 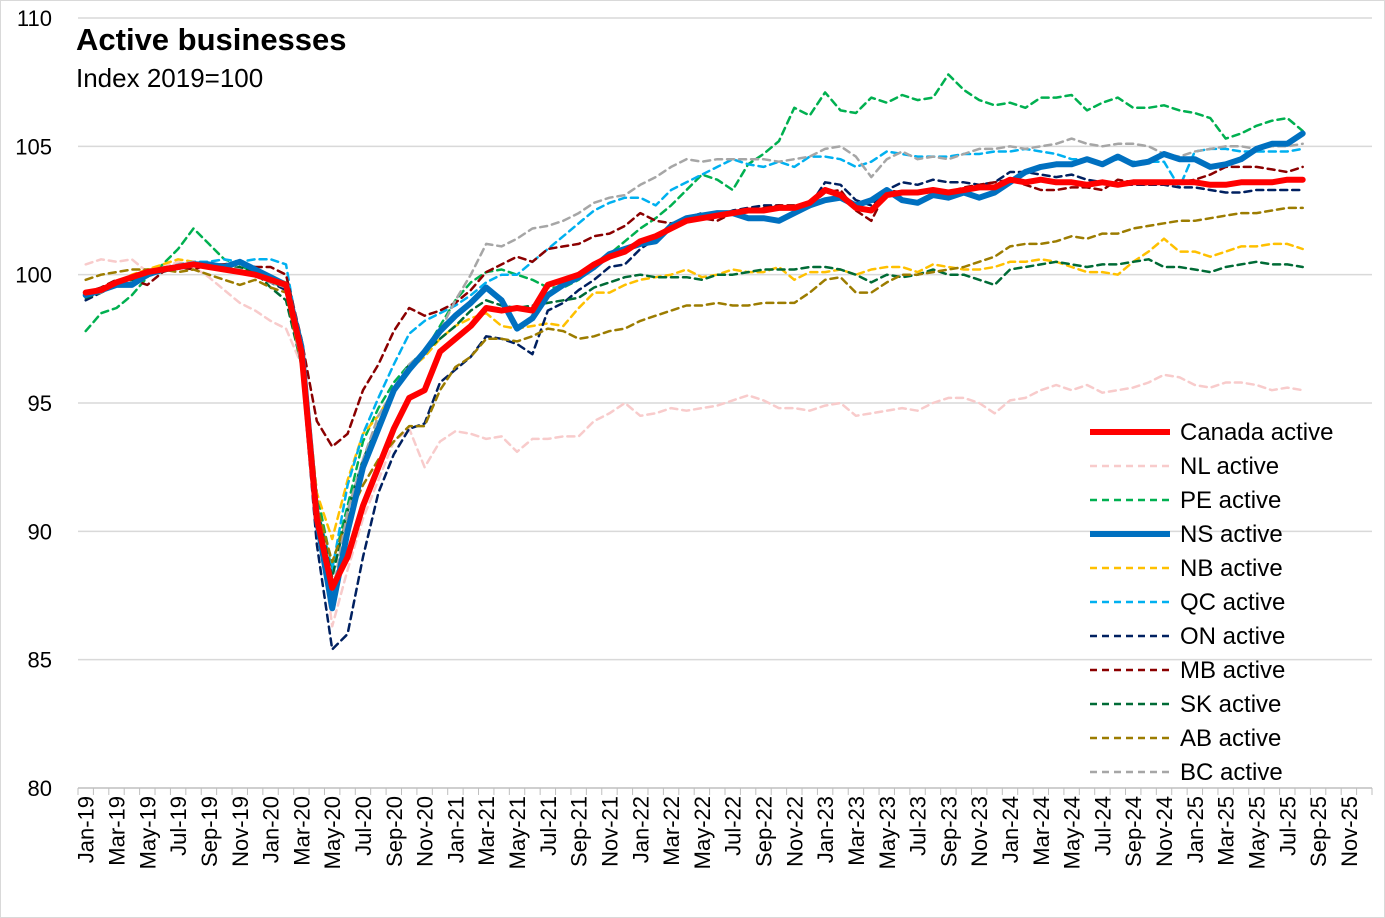 What do you see at coordinates (1164, 831) in the screenshot?
I see `x-tick-label: Nov-24` at bounding box center [1164, 831].